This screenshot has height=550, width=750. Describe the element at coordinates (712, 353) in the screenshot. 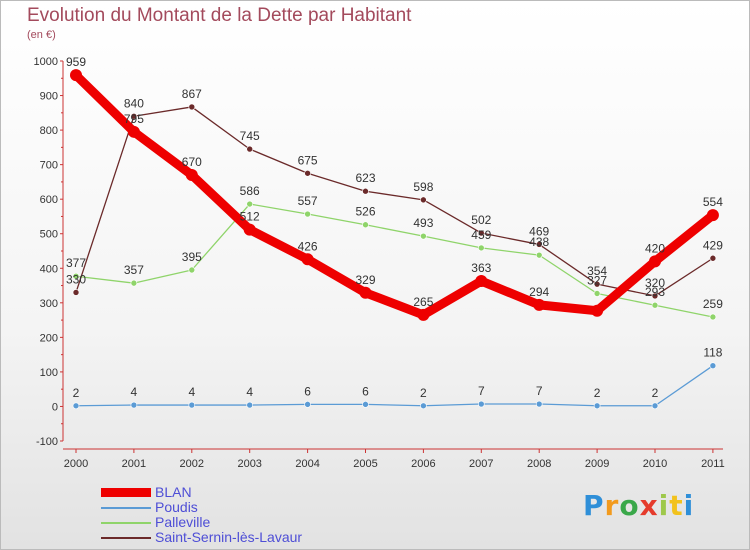

I see `data-label: 118` at that location.